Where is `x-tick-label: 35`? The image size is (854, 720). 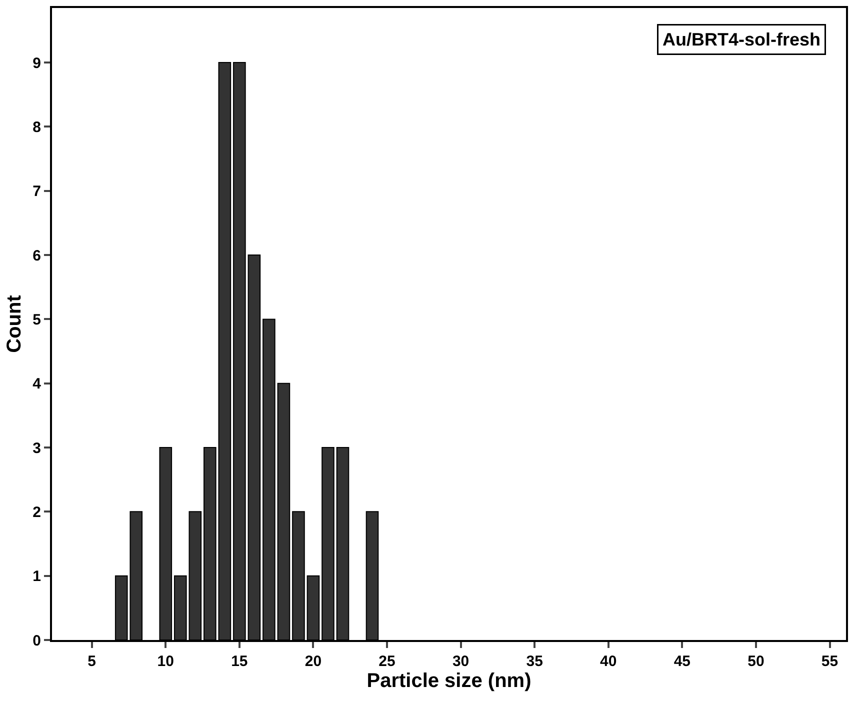
x-tick-label: 35 is located at coordinates (534, 661).